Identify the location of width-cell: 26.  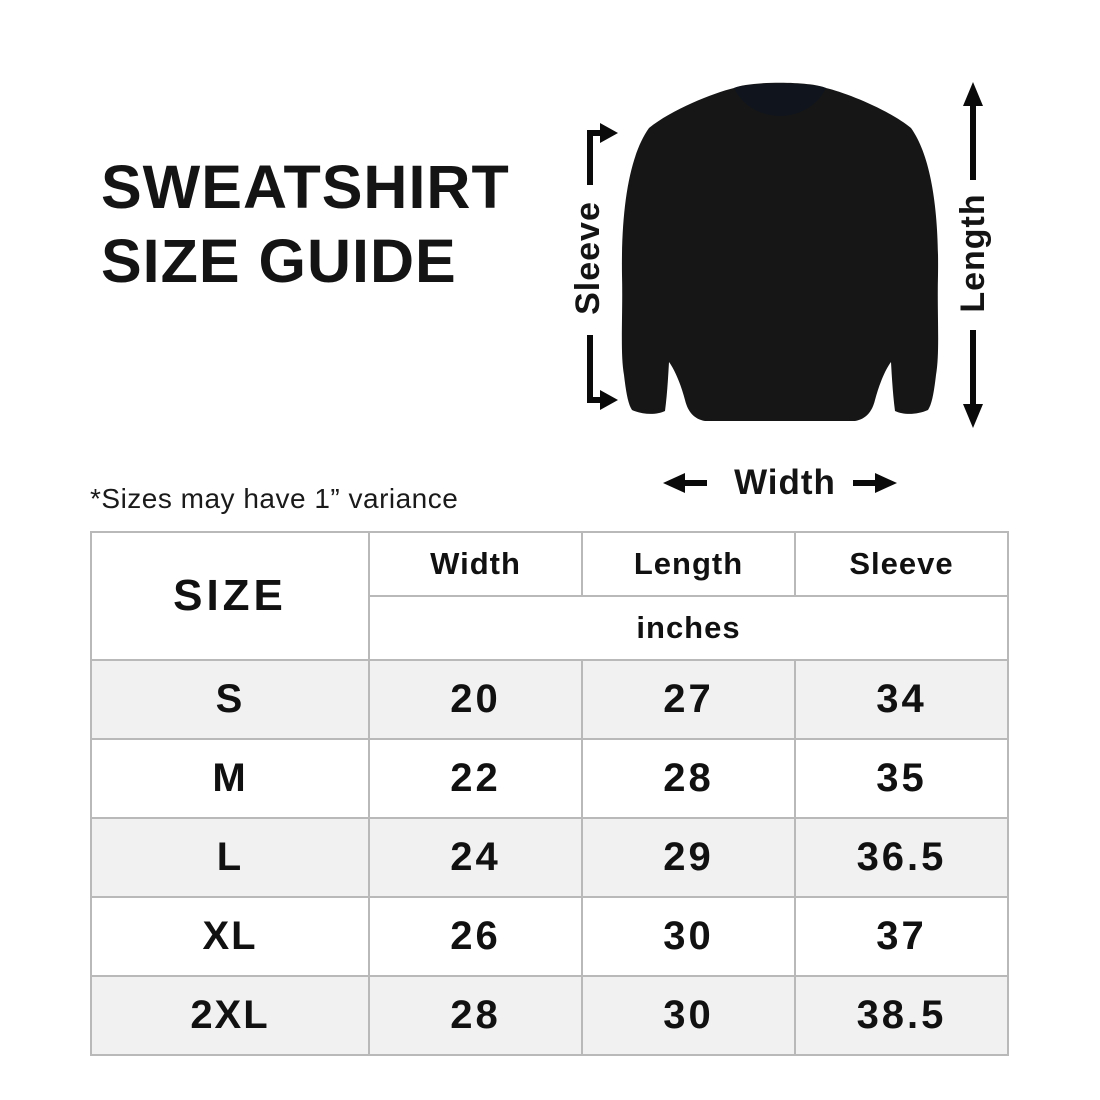
(475, 936).